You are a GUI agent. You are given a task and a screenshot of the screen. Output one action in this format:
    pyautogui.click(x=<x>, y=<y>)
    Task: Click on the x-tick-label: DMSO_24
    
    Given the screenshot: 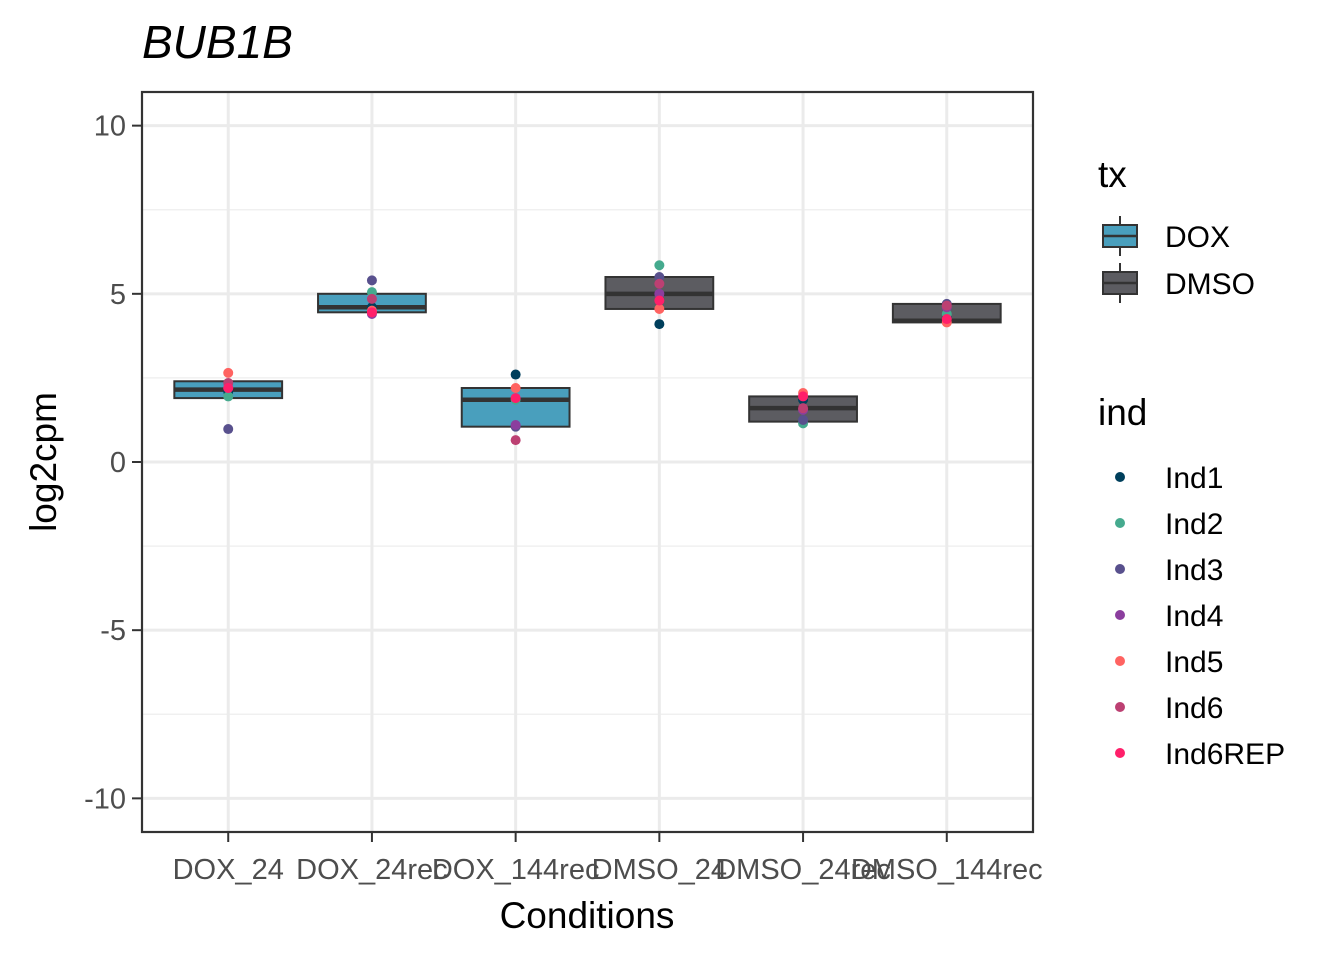 What is the action you would take?
    pyautogui.click(x=659, y=870)
    